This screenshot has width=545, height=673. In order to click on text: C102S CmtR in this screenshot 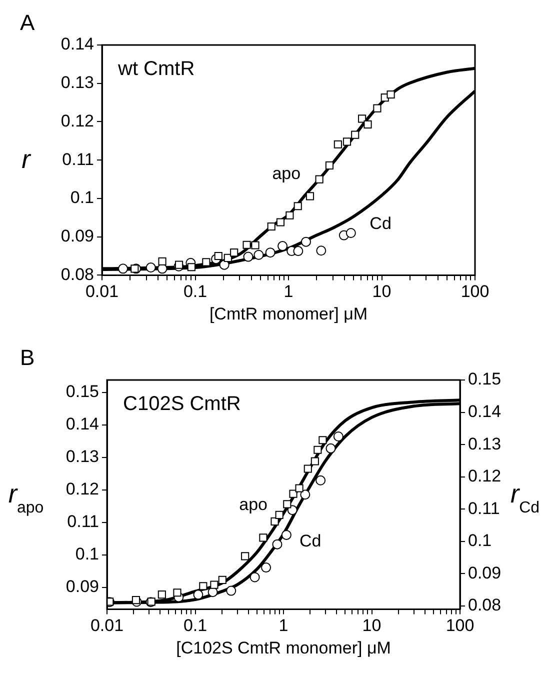, I will do `click(182, 404)`.